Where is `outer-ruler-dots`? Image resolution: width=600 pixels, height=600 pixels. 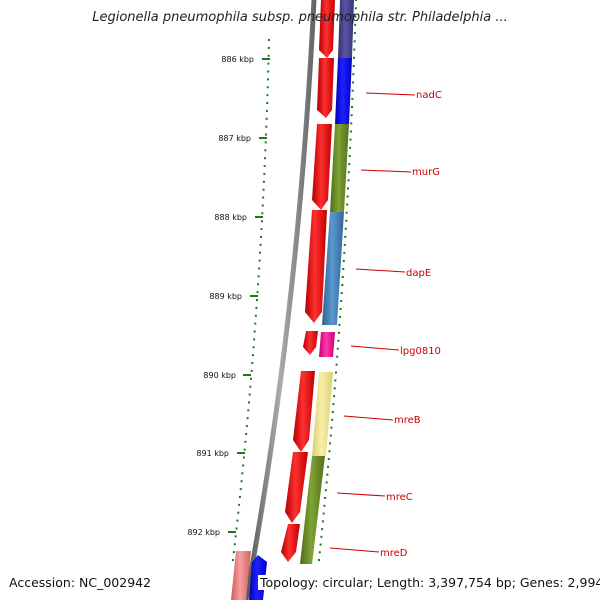
outer-ruler-dots is located at coordinates (337, 280).